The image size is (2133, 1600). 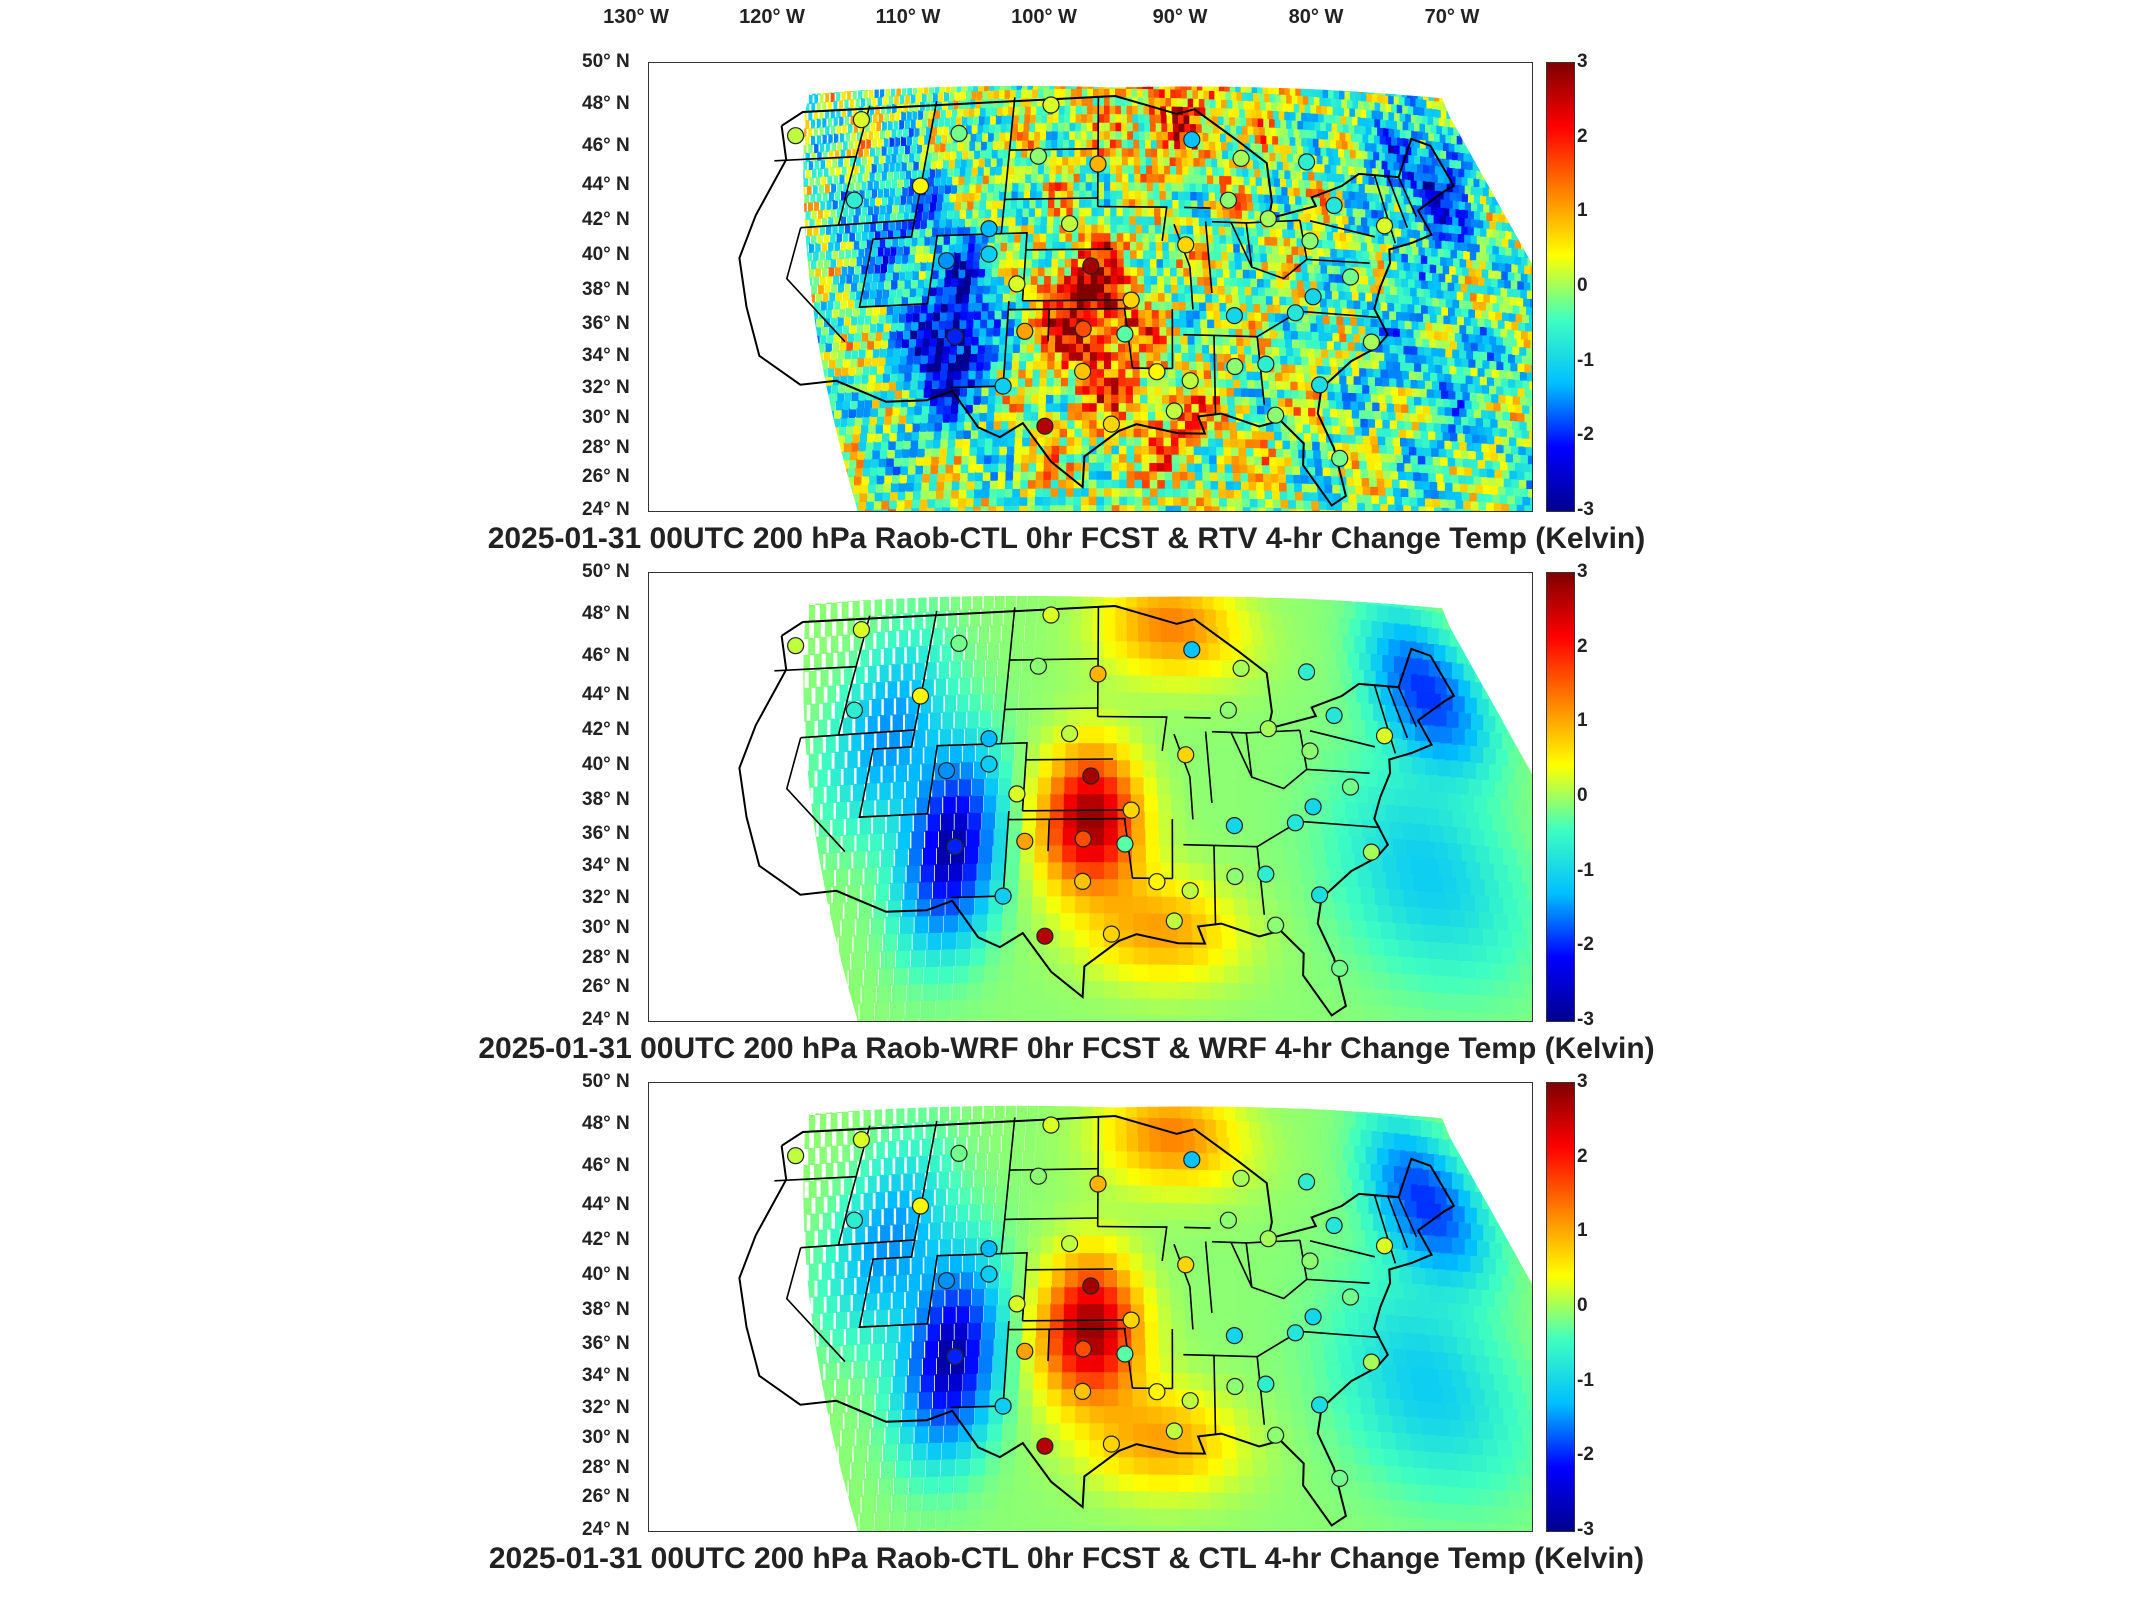 I want to click on colorbar-tick-label: 3, so click(x=1582, y=1081).